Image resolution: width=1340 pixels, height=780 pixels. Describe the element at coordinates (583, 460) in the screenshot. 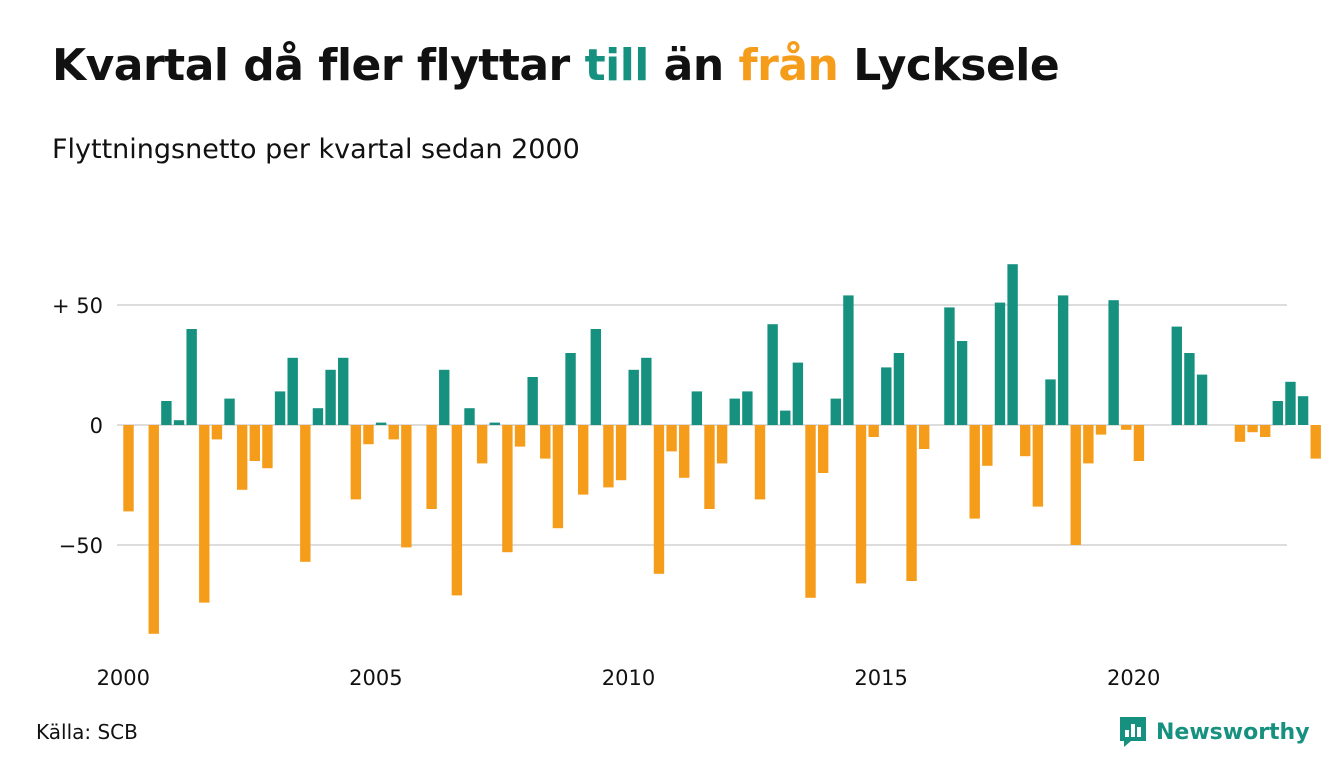

I see `bar-2009-q1` at that location.